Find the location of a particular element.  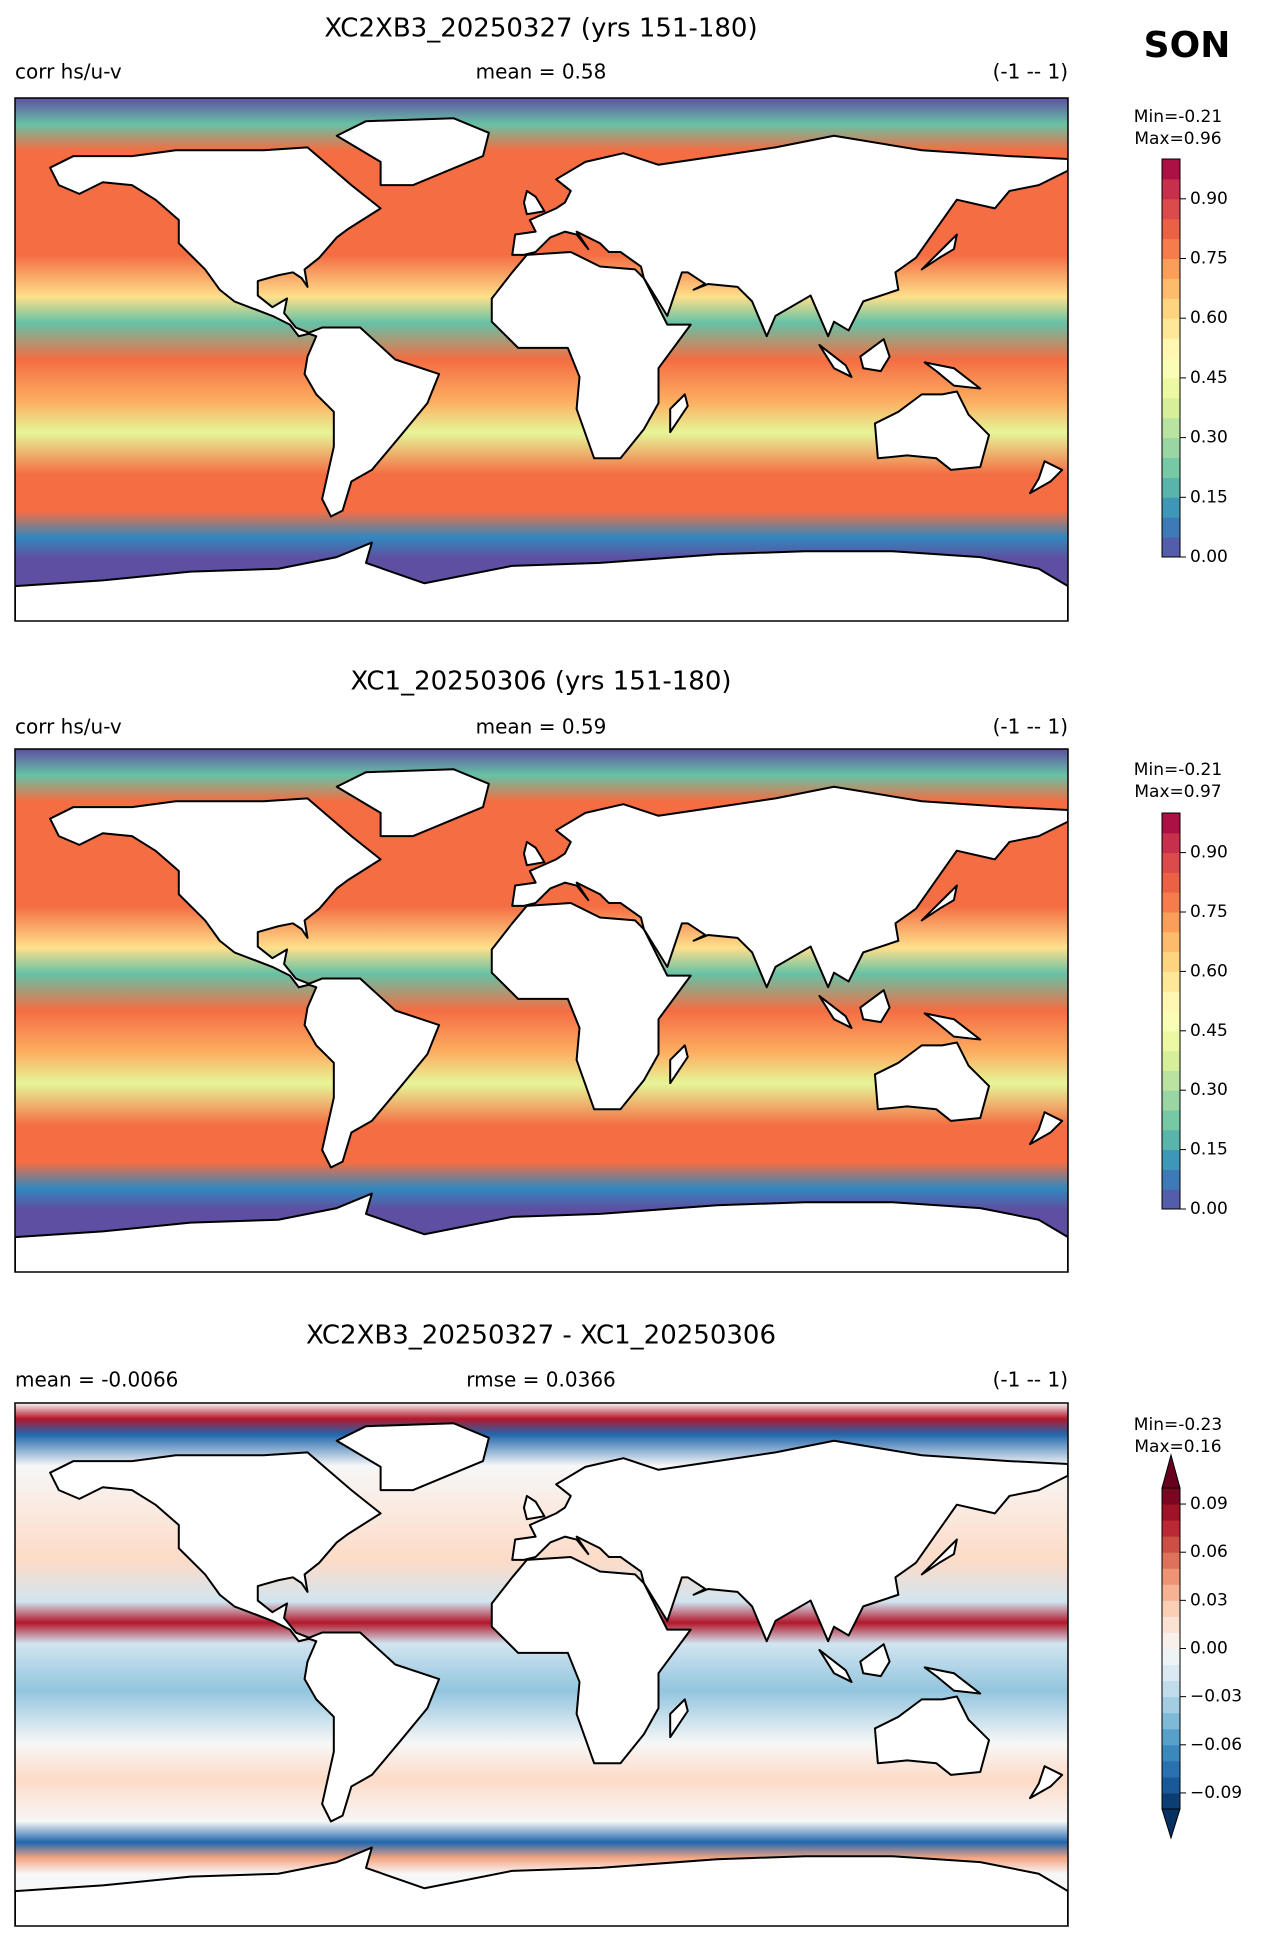

colorbar-tick-label: −0.06 is located at coordinates (1216, 1745).